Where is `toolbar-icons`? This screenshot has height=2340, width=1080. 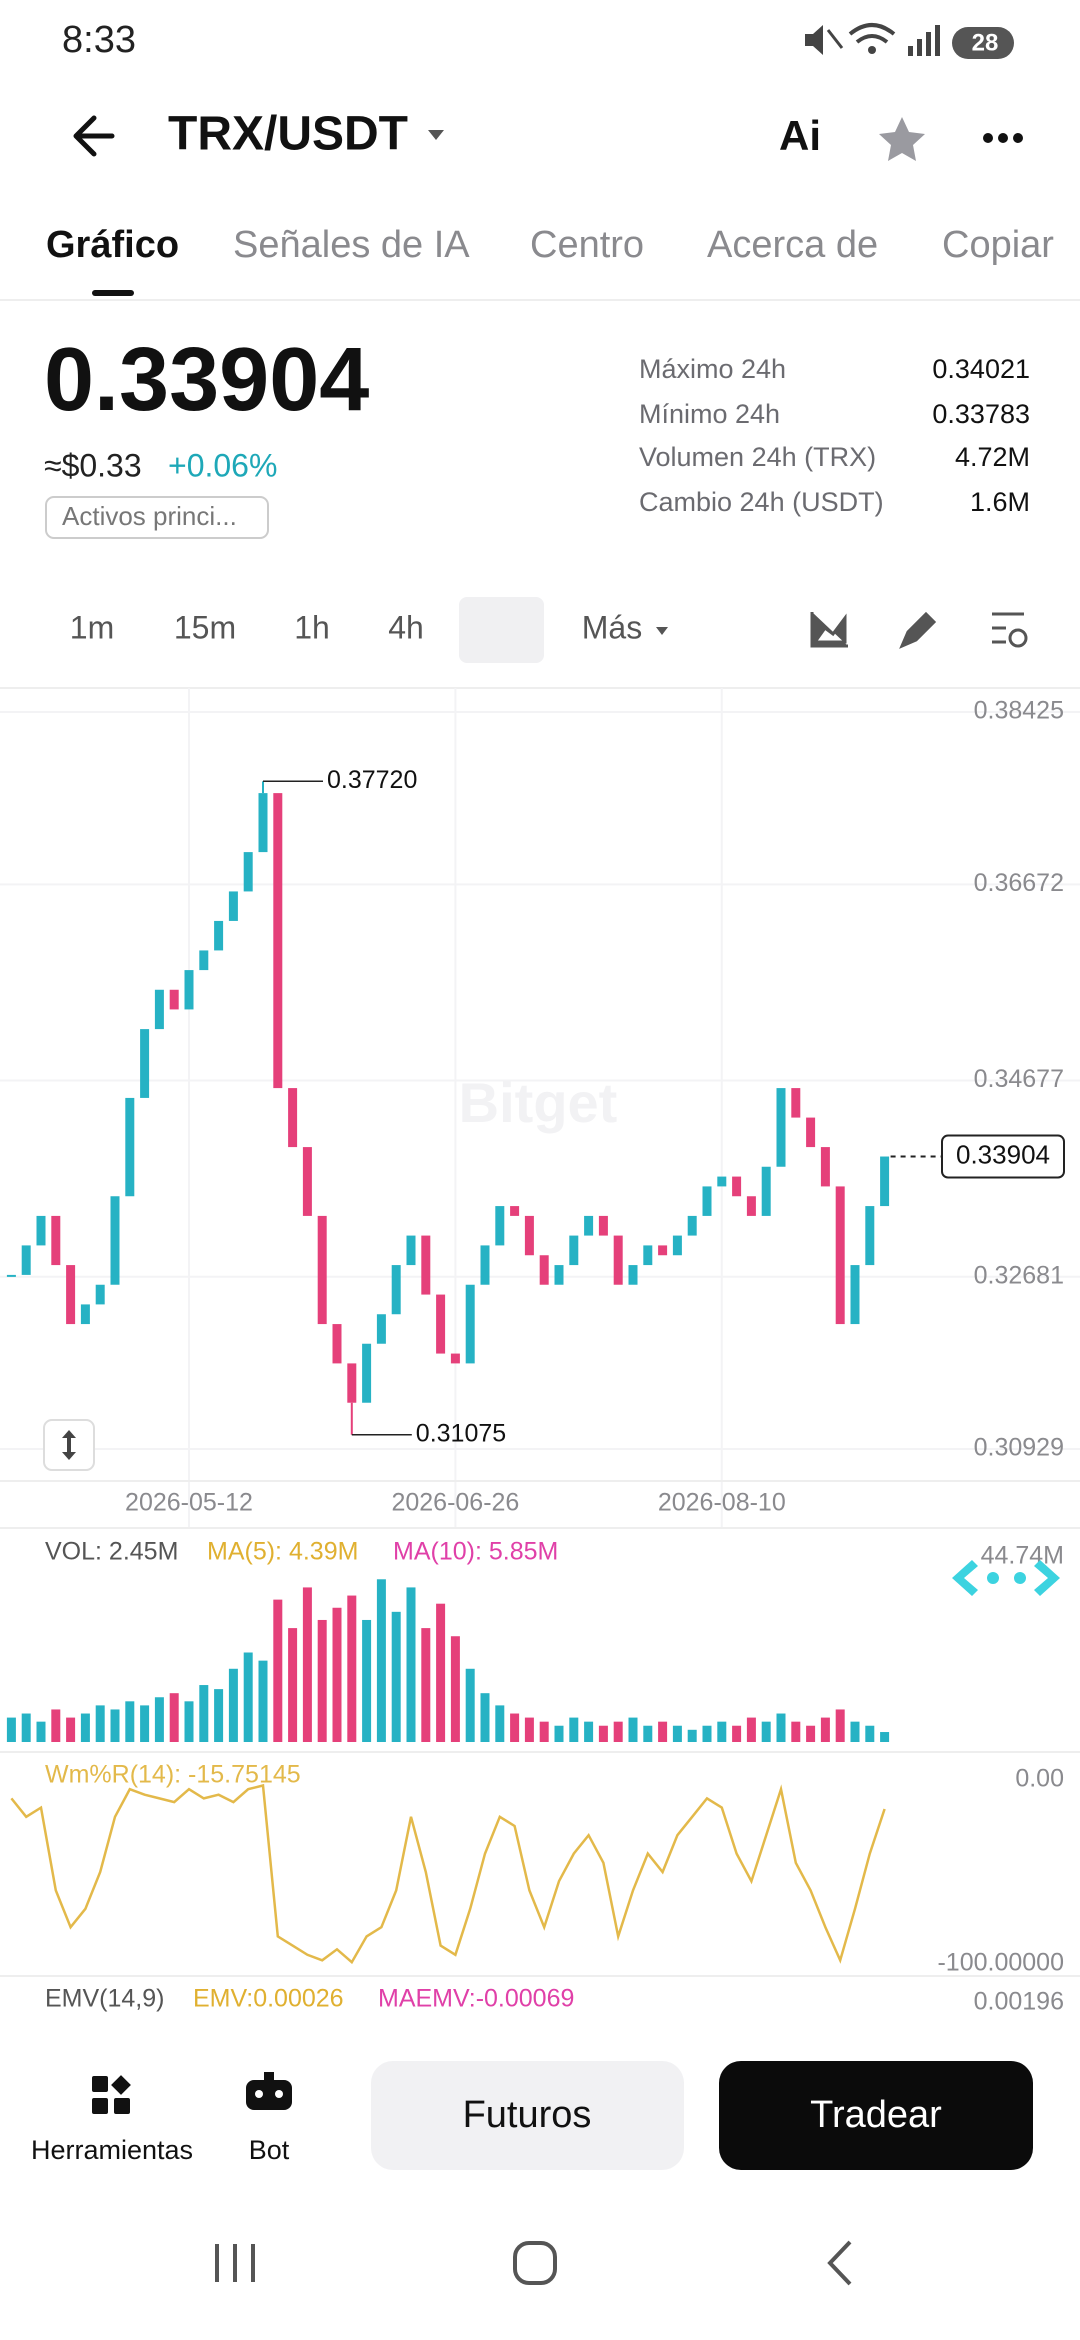
toolbar-icons is located at coordinates (919, 630).